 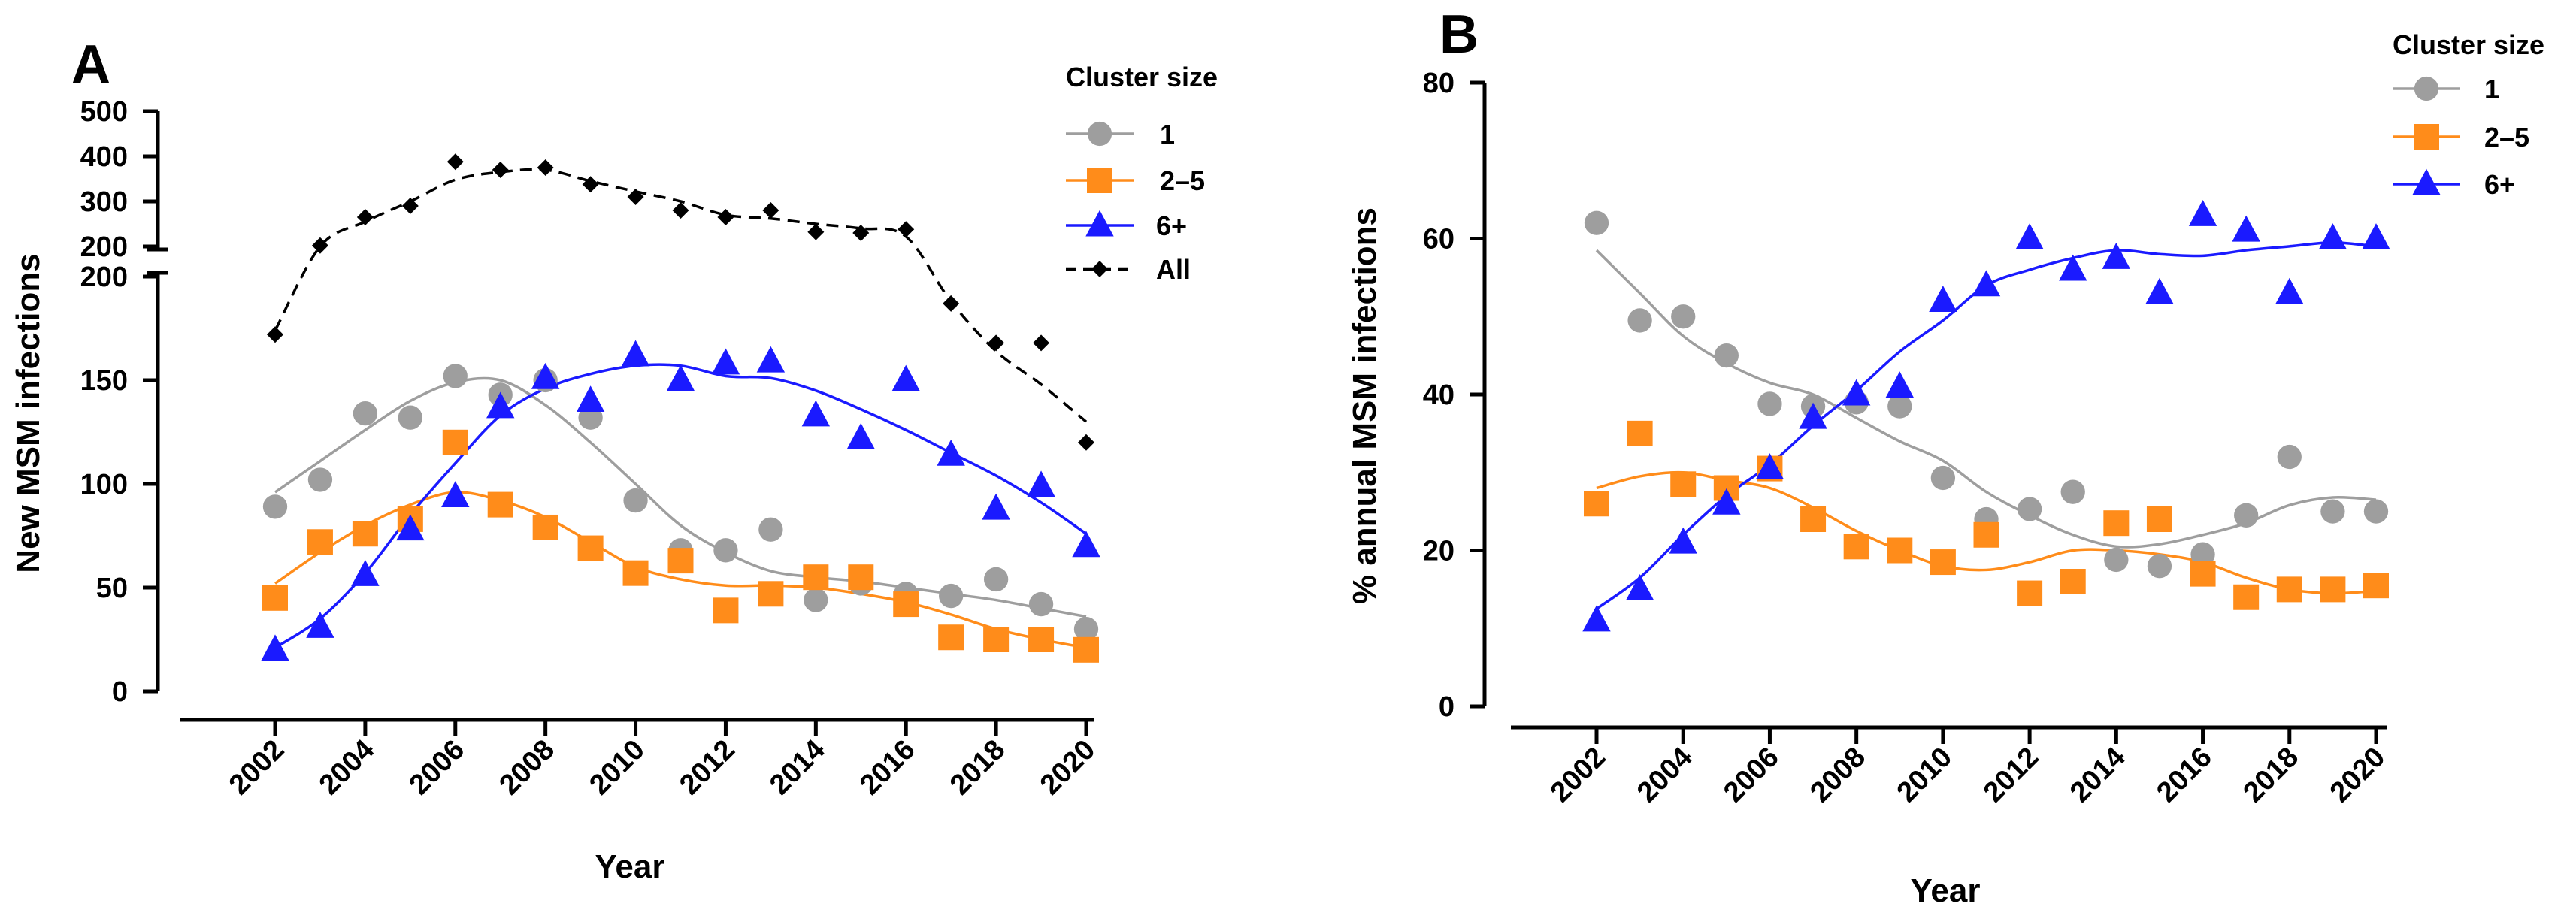 What do you see at coordinates (90, 65) in the screenshot?
I see `panel-label-a: A` at bounding box center [90, 65].